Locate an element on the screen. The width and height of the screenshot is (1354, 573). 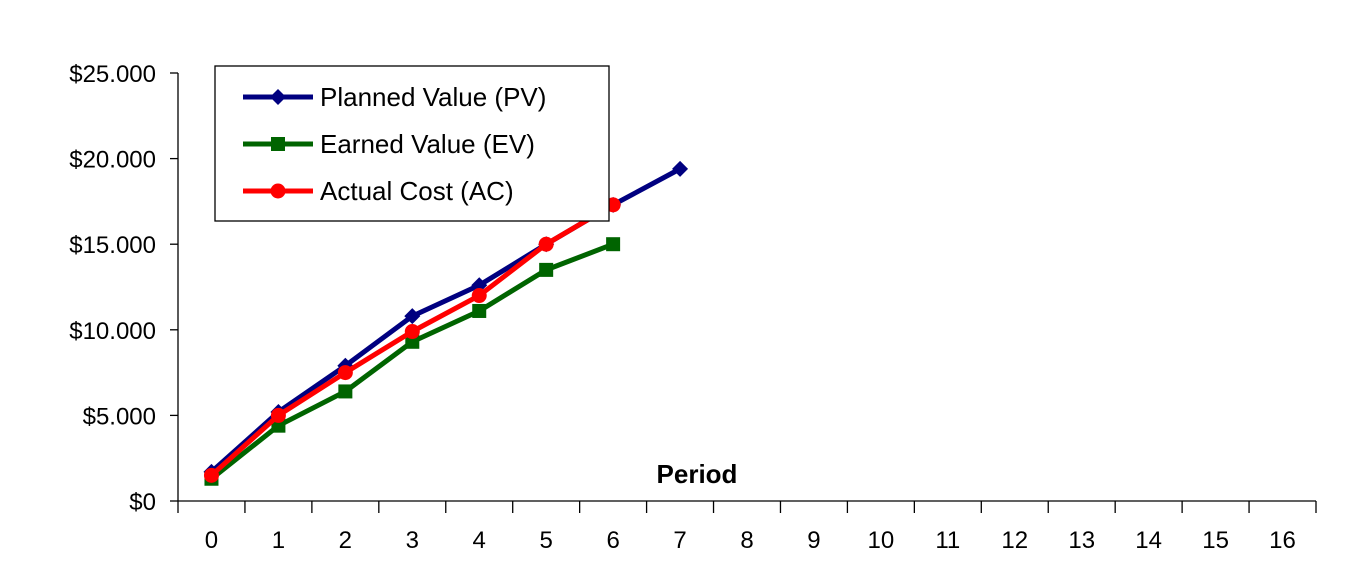
x-tick-label: 5 is located at coordinates (545, 540).